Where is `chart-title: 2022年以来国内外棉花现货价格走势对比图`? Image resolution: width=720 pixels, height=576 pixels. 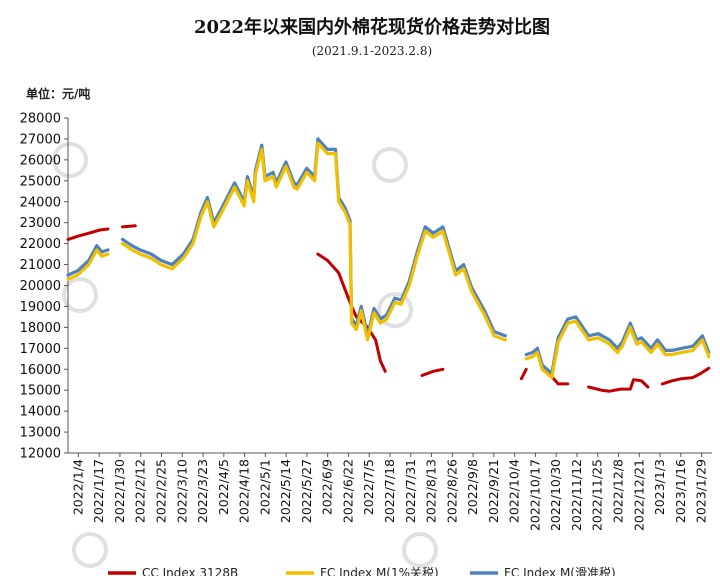
chart-title: 2022年以来国内外棉花现货价格走势对比图 is located at coordinates (372, 27).